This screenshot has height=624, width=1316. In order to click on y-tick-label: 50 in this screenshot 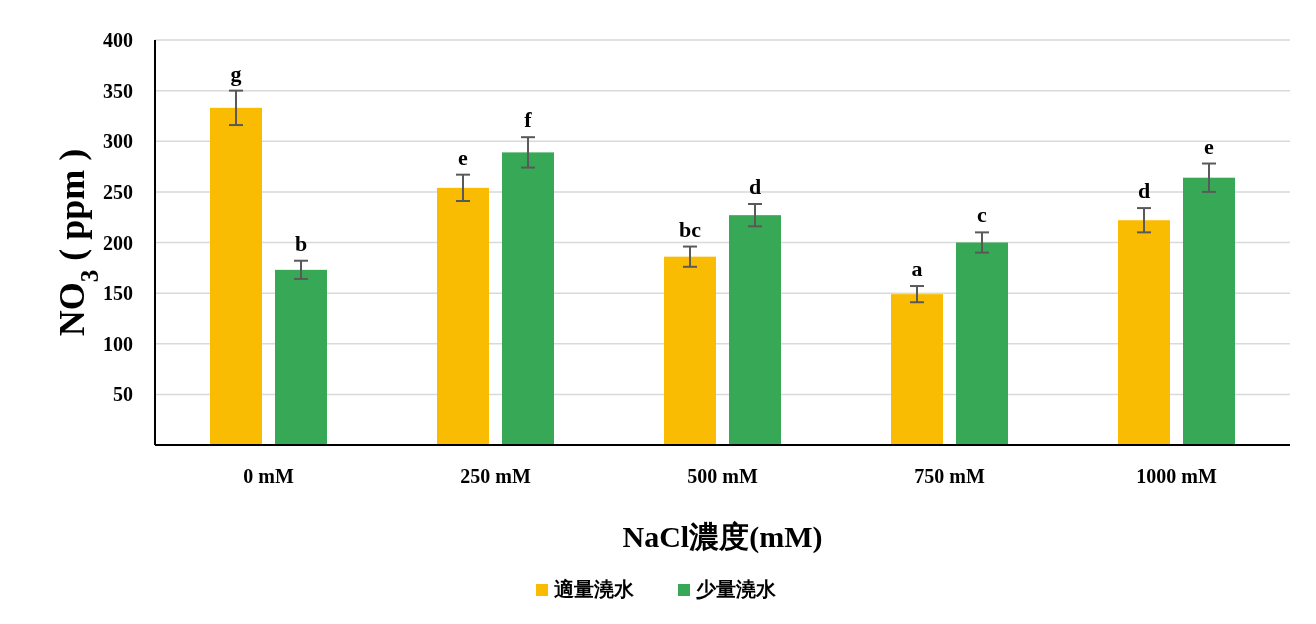, I will do `click(123, 394)`.